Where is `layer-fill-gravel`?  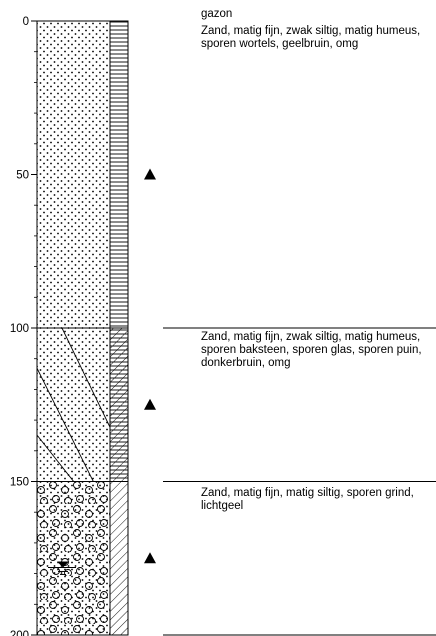
layer-fill-gravel is located at coordinates (73, 558).